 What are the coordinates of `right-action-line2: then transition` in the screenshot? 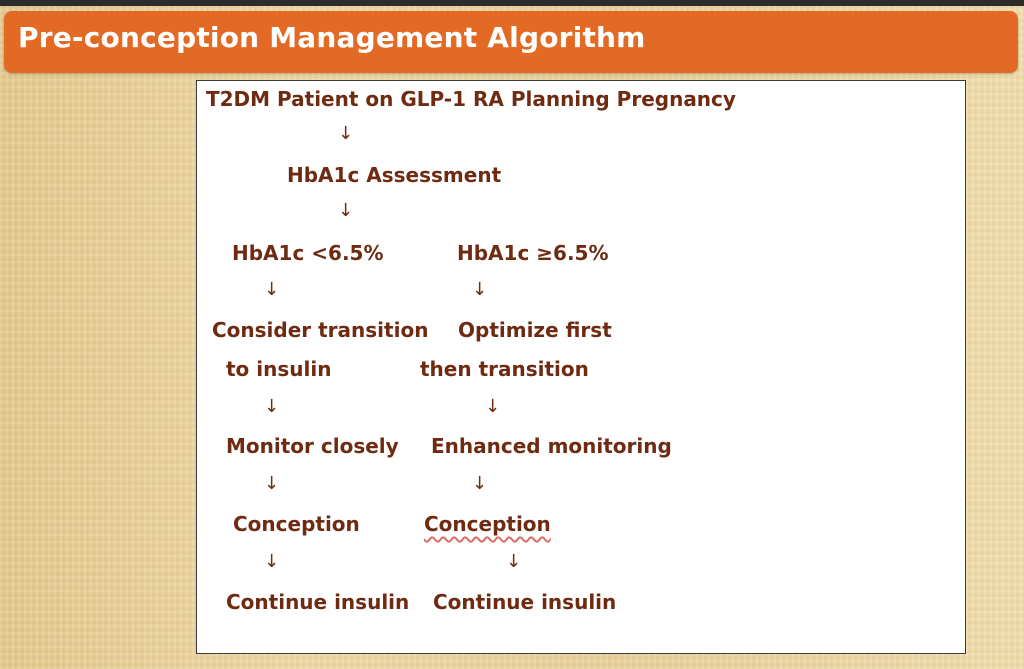 It's located at (504, 369).